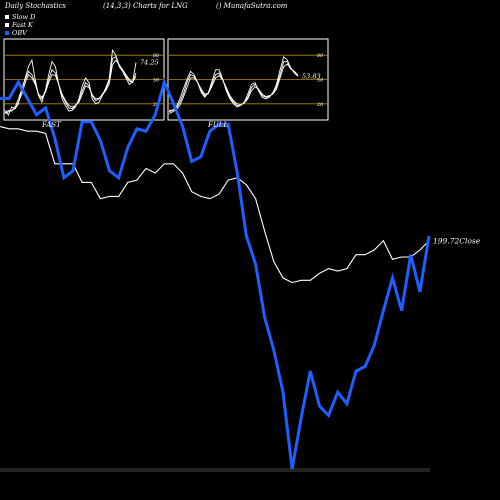 This screenshot has width=500, height=500. I want to click on legend-item-slow-d: Slow D, so click(20, 17).